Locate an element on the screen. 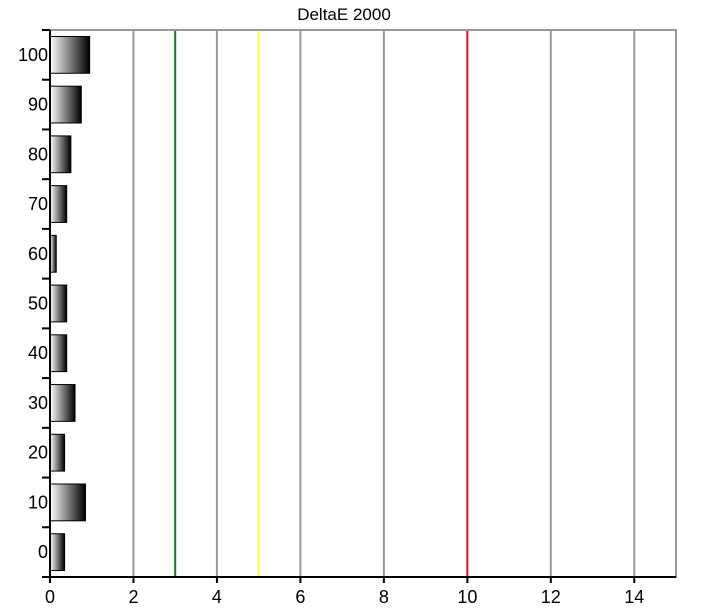 The height and width of the screenshot is (615, 707). y-tick-label: 80 is located at coordinates (38, 154).